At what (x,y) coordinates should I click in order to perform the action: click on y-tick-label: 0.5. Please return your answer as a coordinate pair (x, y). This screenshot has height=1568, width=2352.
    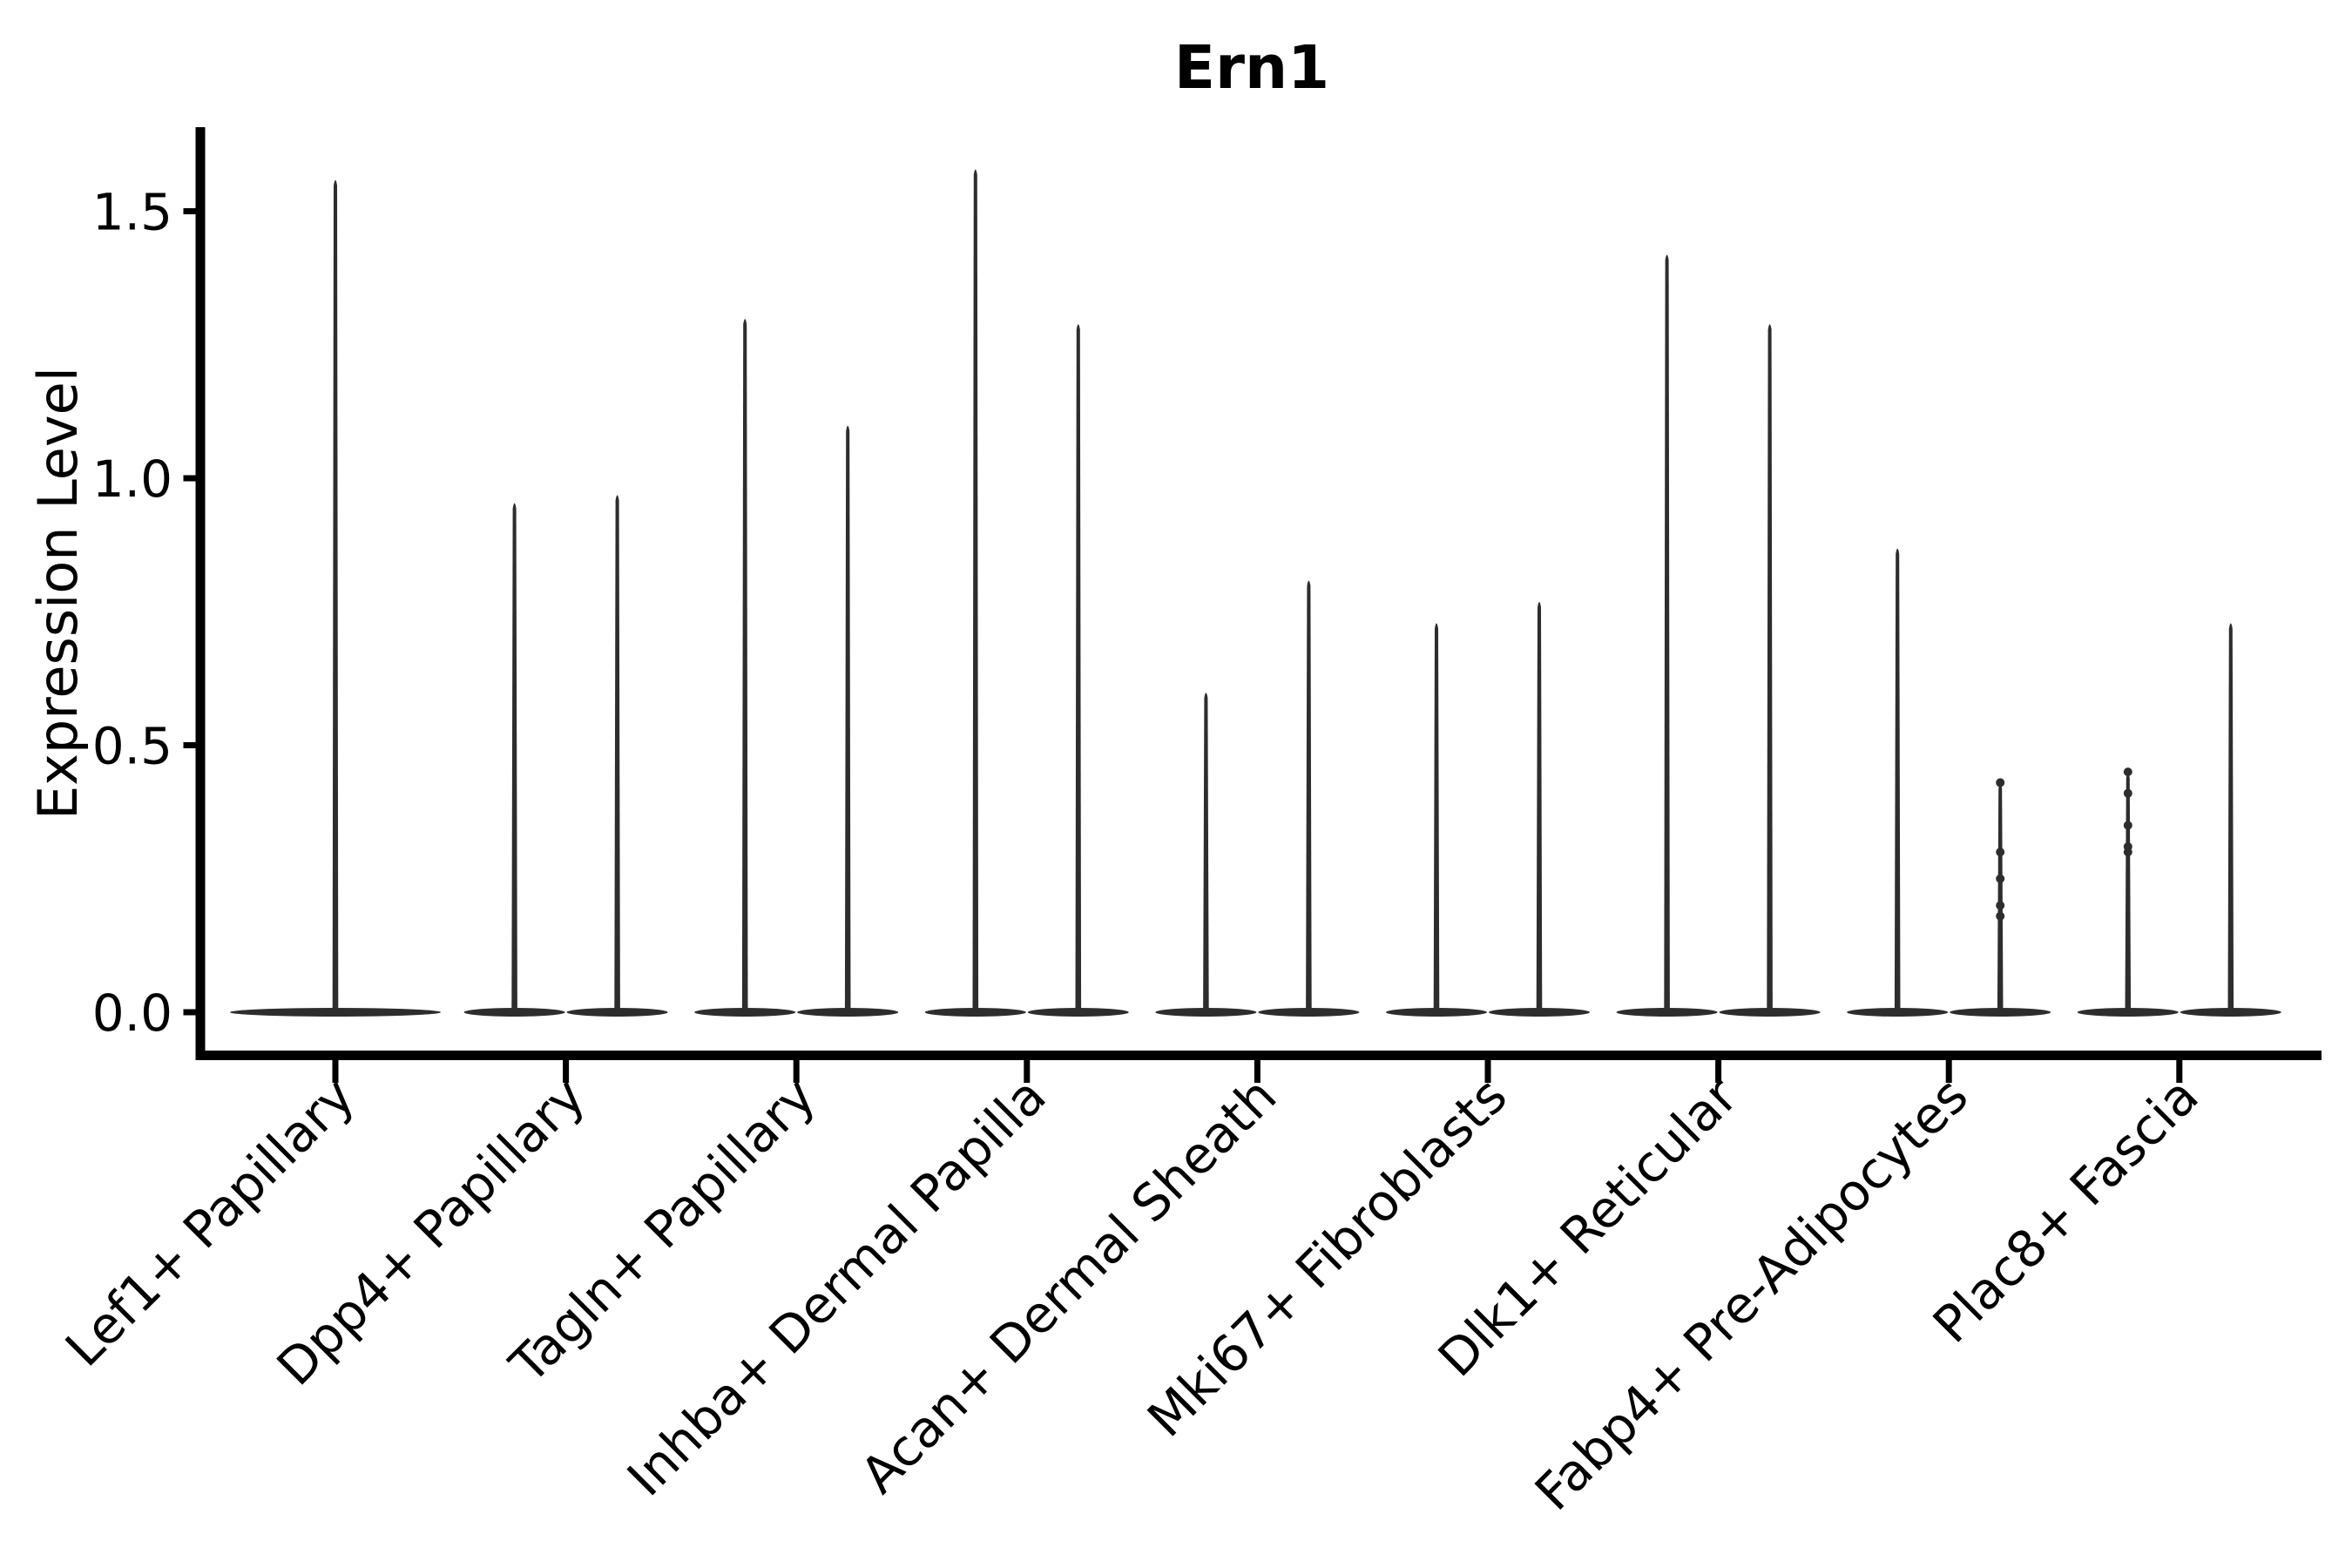
    Looking at the image, I should click on (132, 746).